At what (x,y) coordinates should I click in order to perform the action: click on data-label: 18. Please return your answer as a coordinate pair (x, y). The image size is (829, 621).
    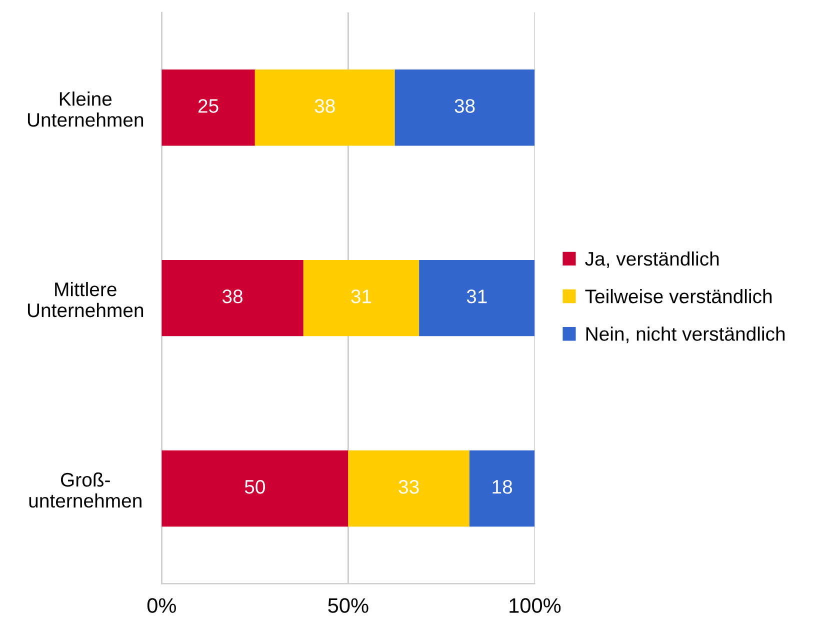
    Looking at the image, I should click on (502, 487).